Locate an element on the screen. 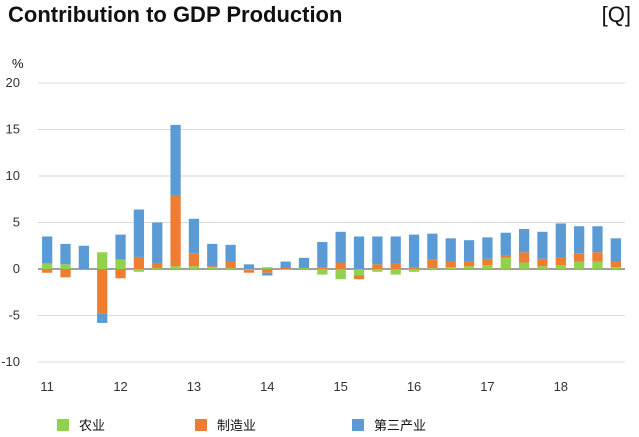  bar-agriculture-18Q4 is located at coordinates (615, 268).